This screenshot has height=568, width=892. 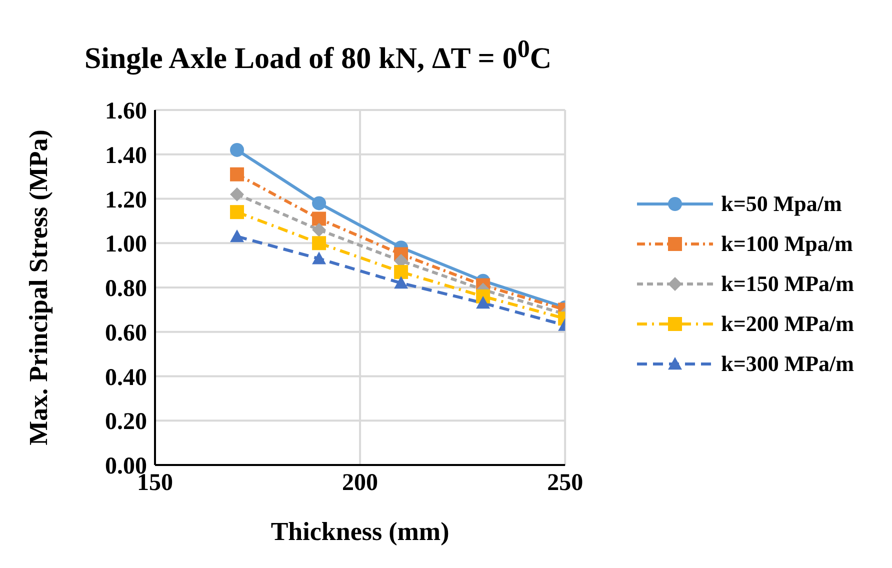 I want to click on x-axis-title: Thickness (mm), so click(x=360, y=531).